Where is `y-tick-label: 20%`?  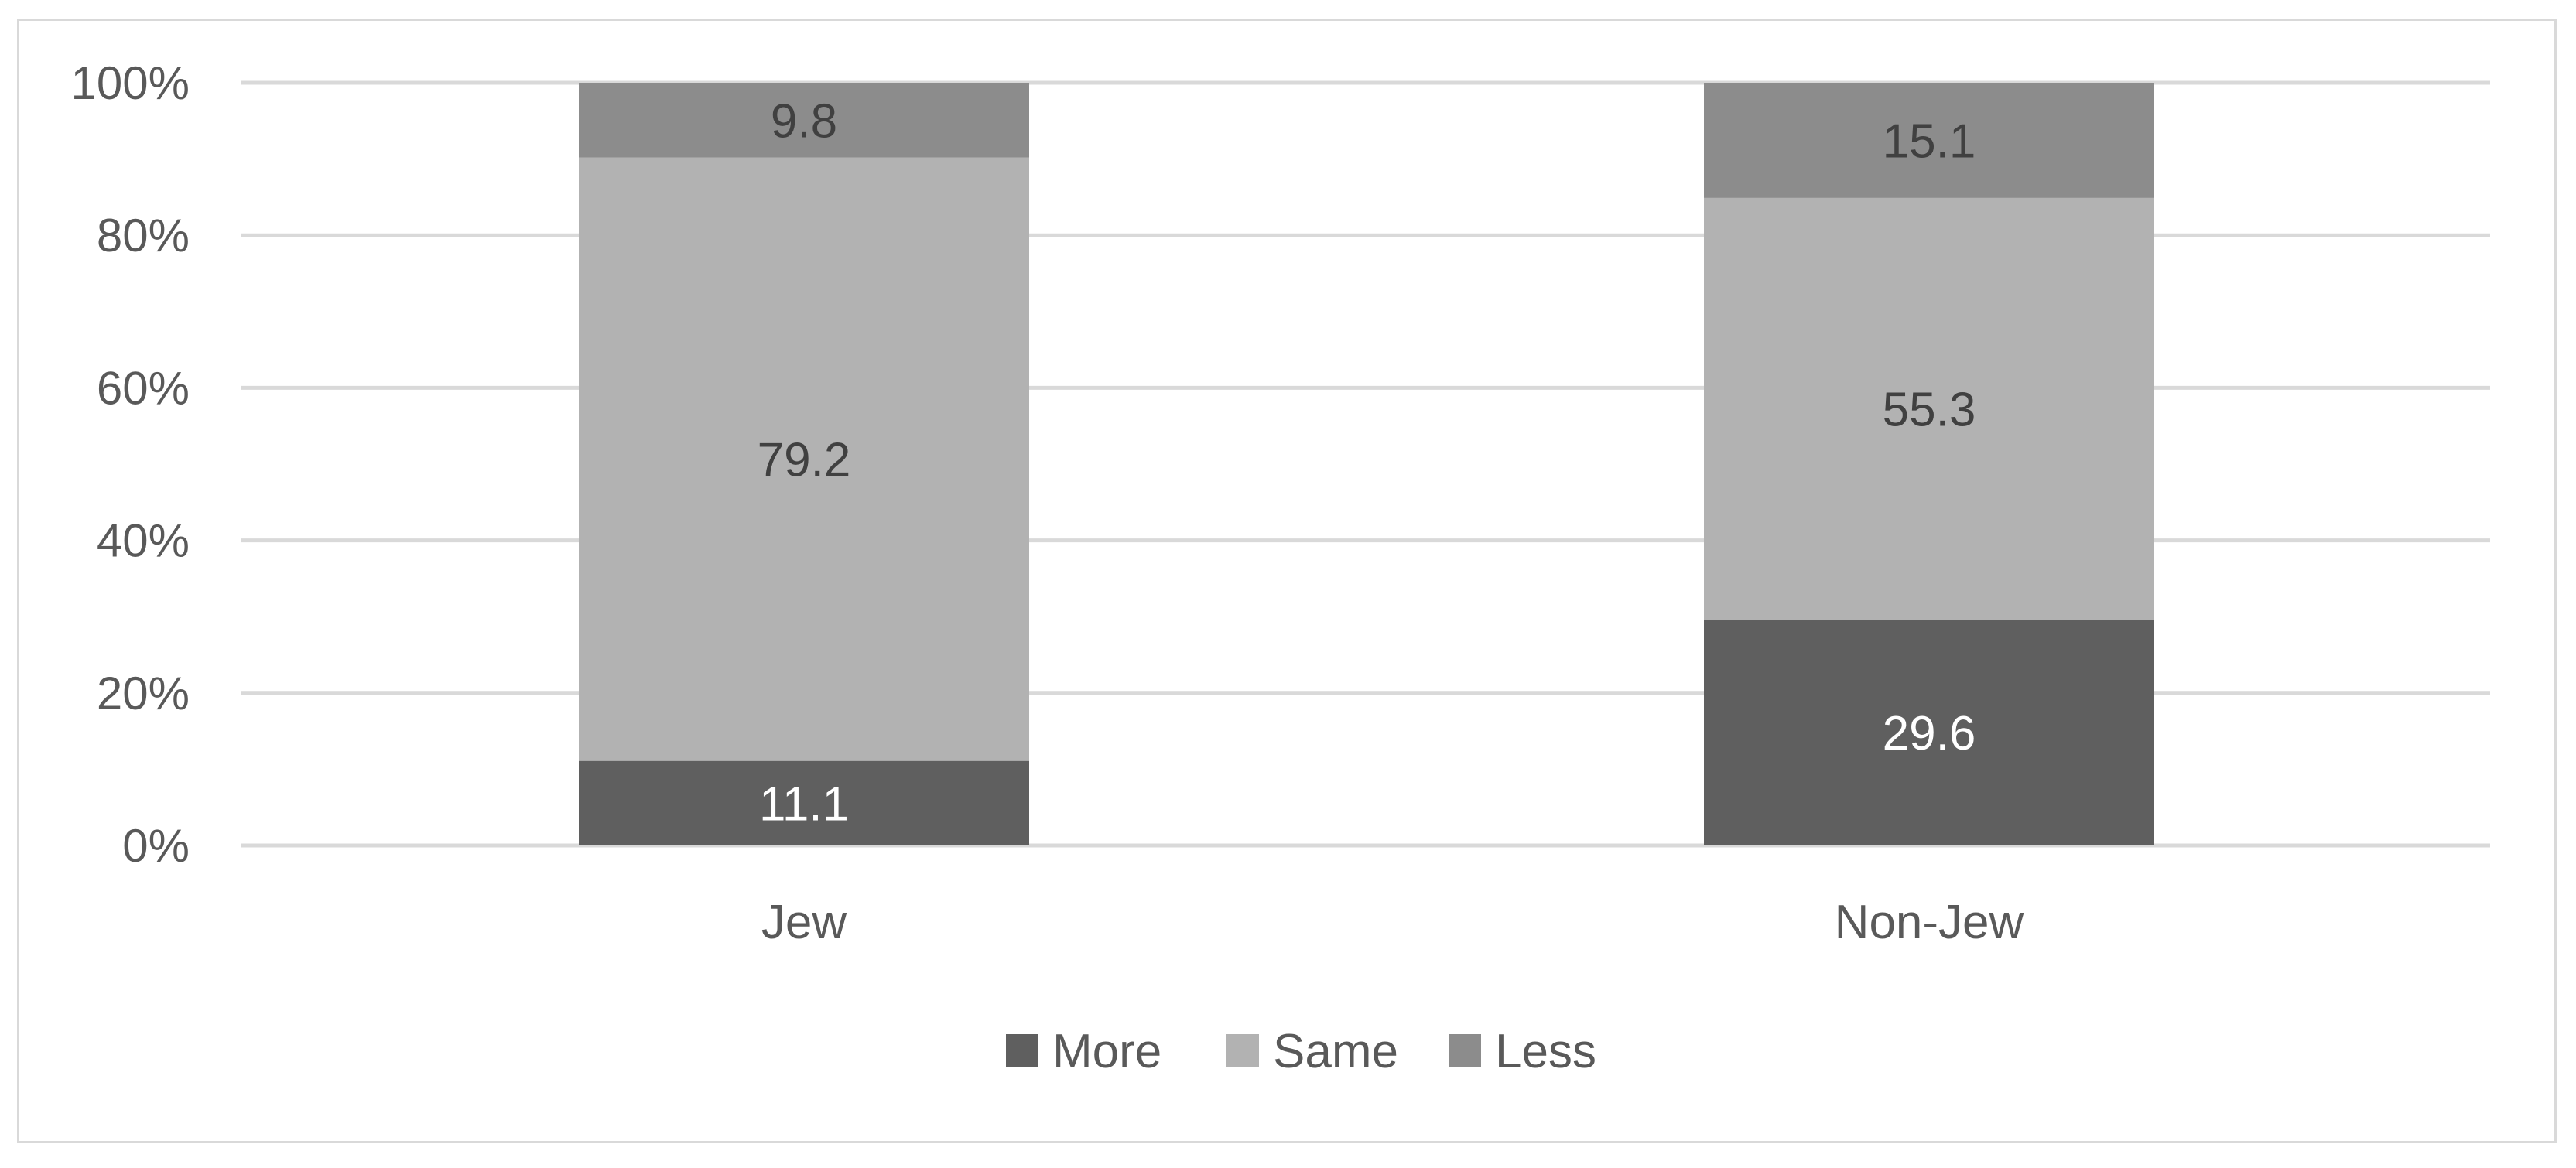
y-tick-label: 20% is located at coordinates (143, 693).